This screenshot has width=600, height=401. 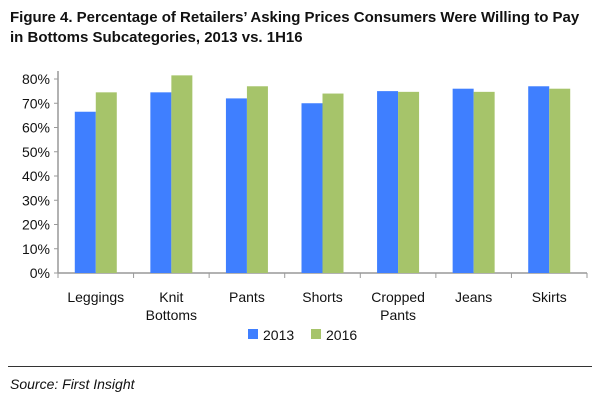 I want to click on legend-label: 2013, so click(x=278, y=335).